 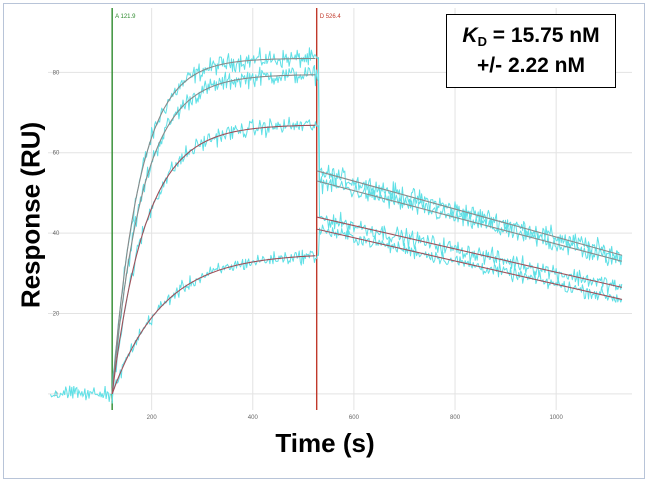 What do you see at coordinates (325, 443) in the screenshot?
I see `x-axis-label: Time (s)` at bounding box center [325, 443].